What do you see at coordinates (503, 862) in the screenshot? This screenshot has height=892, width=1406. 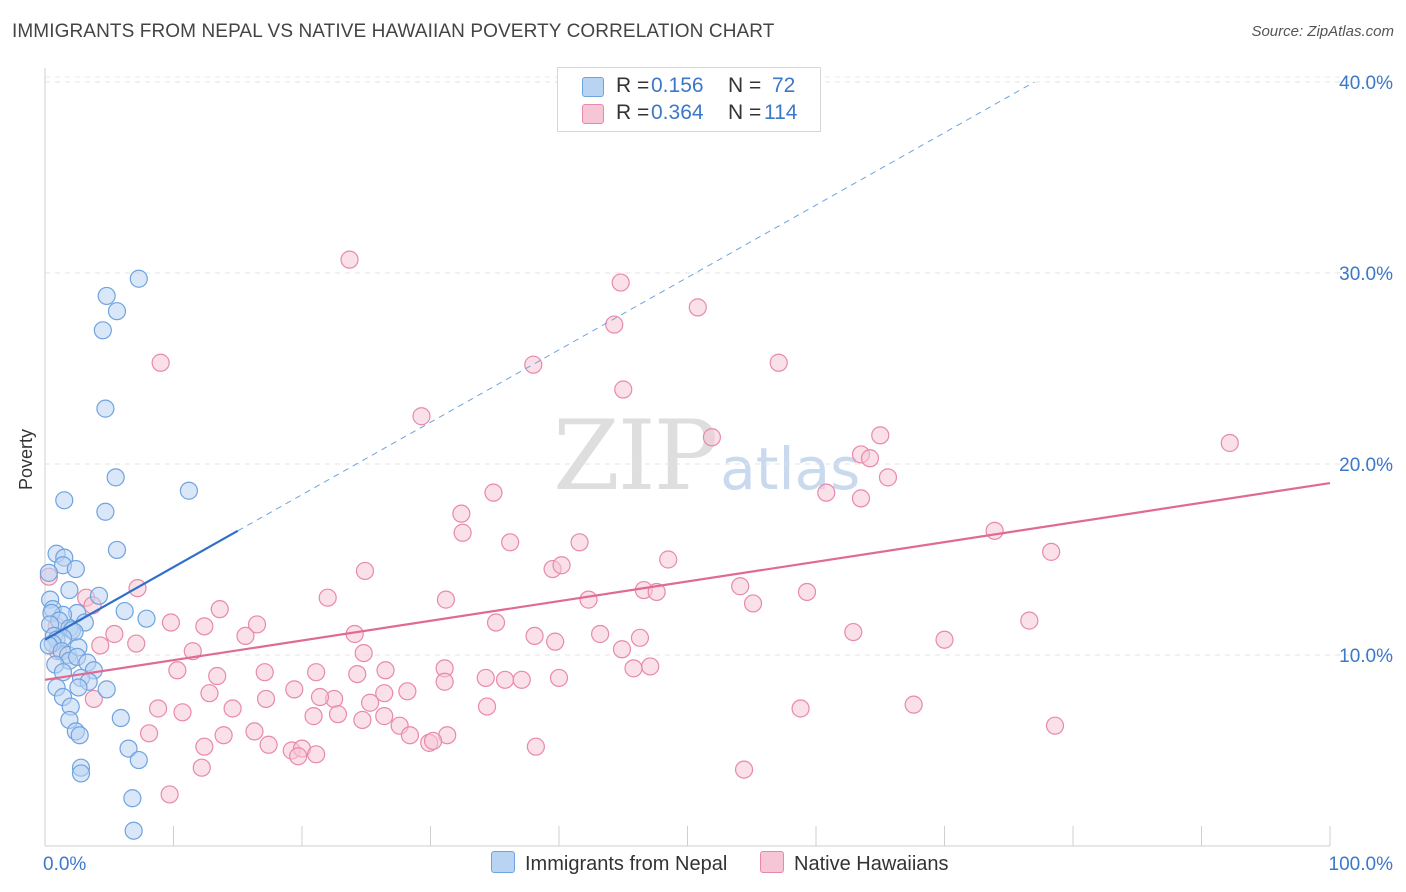 I see `series-swatch-nepal` at bounding box center [503, 862].